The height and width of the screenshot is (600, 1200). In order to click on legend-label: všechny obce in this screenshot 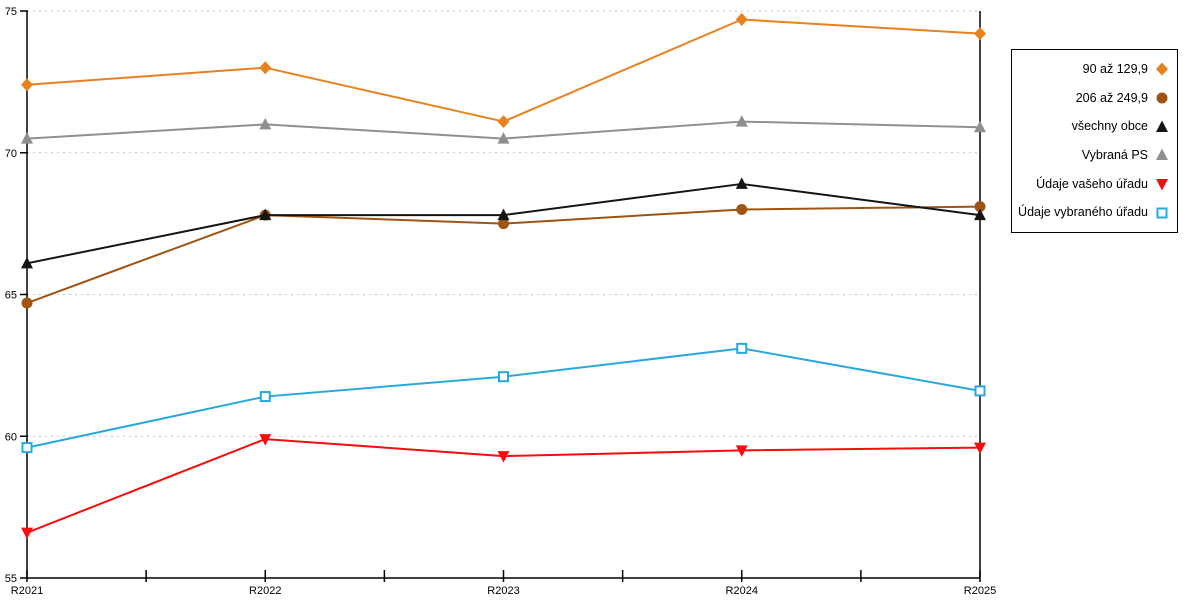, I will do `click(1109, 126)`.